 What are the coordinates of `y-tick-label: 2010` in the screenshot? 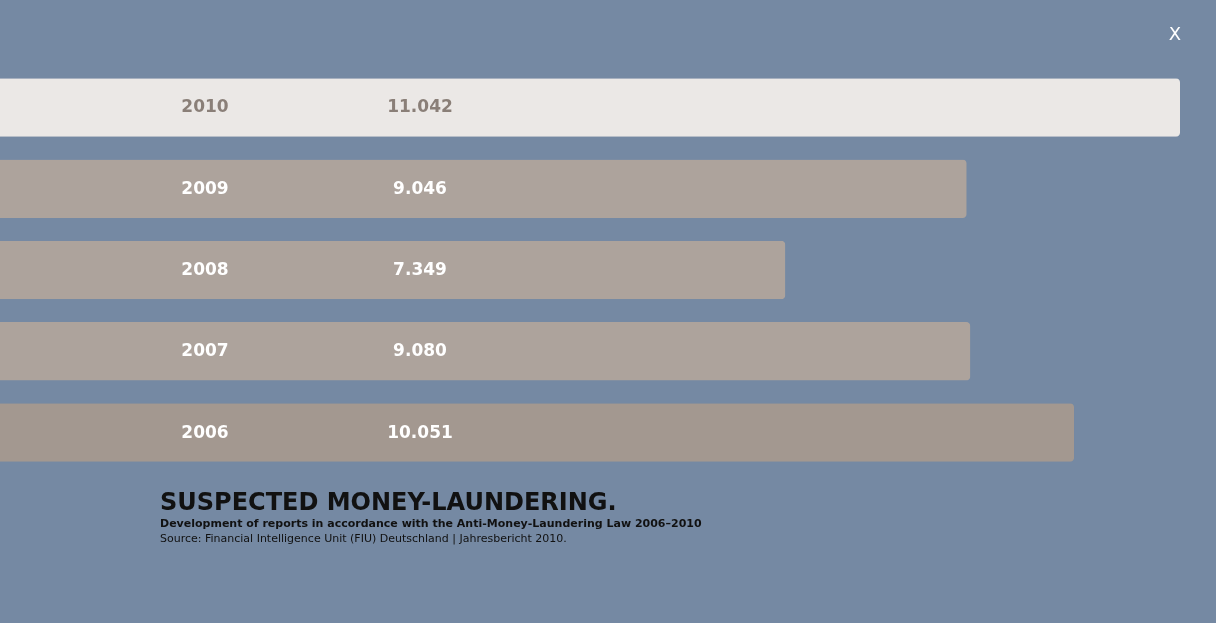 It's located at (205, 106).